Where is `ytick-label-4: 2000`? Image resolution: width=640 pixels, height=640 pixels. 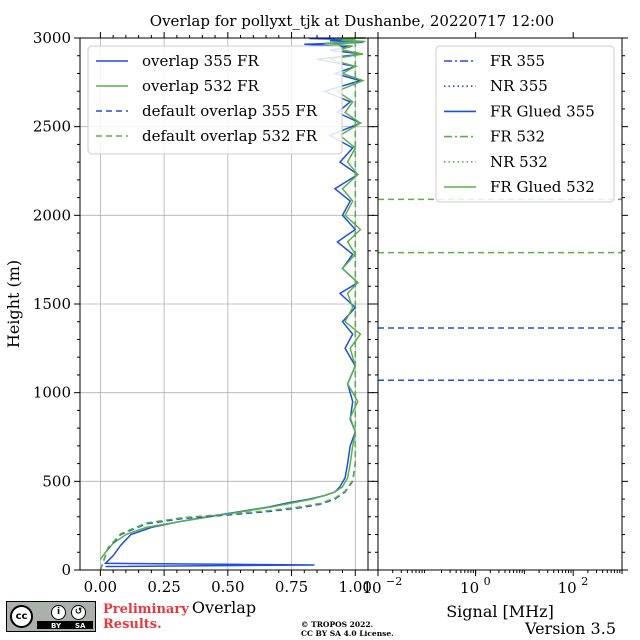
ytick-label-4: 2000 is located at coordinates (52, 215).